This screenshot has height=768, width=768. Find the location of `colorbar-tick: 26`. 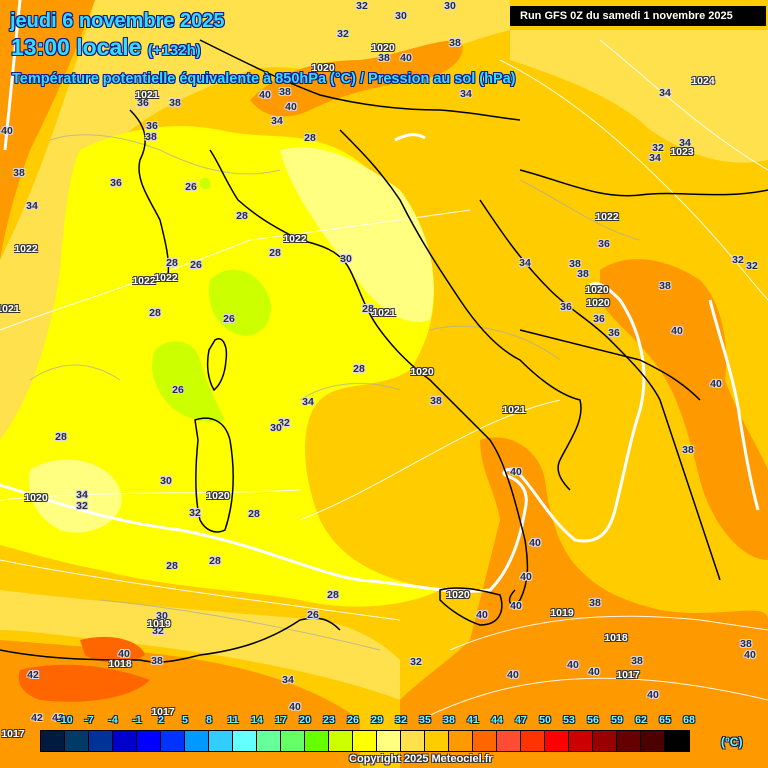

colorbar-tick: 26 is located at coordinates (353, 720).